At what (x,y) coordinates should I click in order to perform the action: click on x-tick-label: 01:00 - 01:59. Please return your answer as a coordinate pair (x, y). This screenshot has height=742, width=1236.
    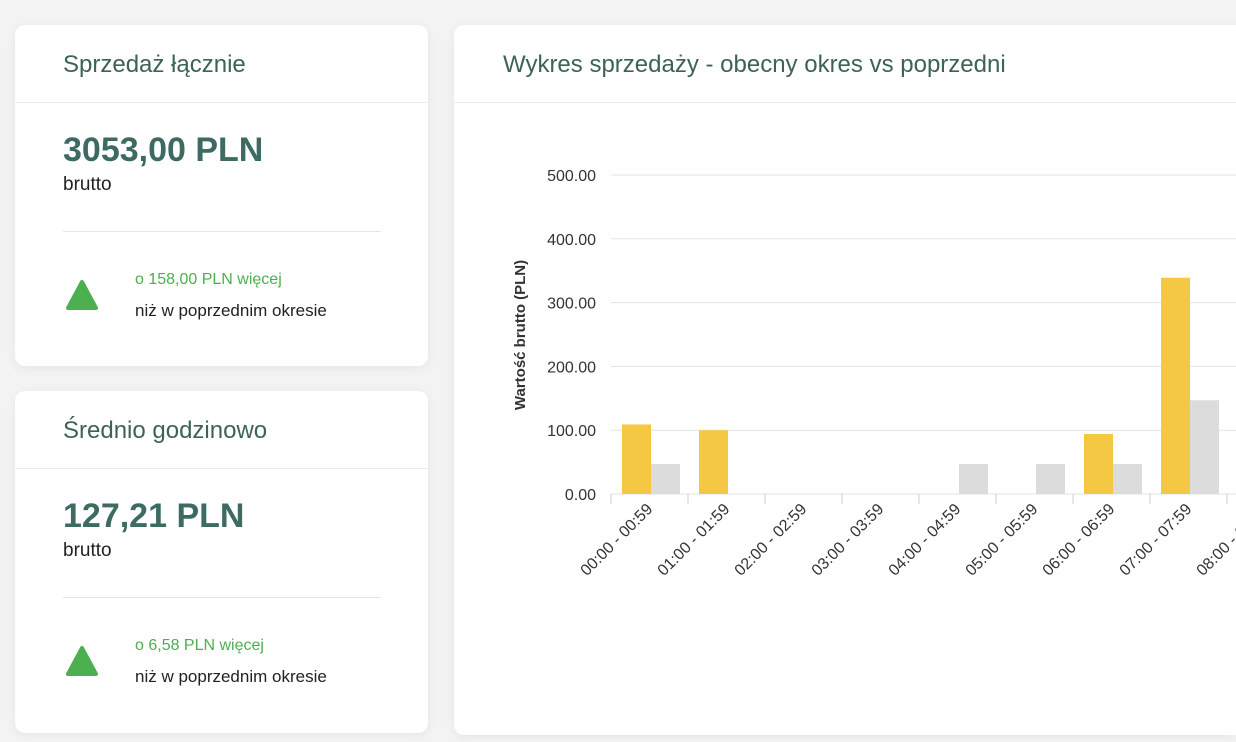
    Looking at the image, I should click on (694, 540).